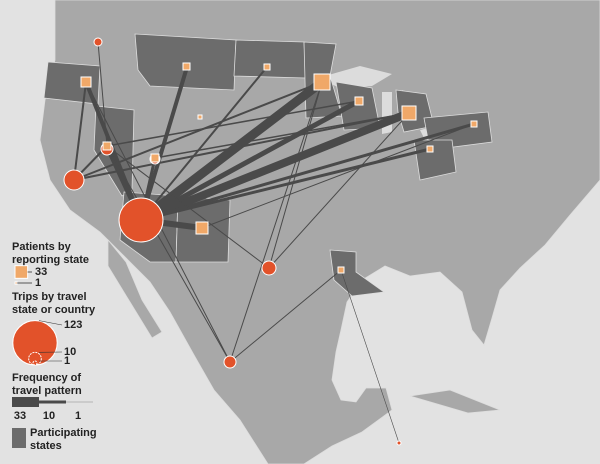 The height and width of the screenshot is (464, 600). What do you see at coordinates (455, 401) in the screenshot?
I see `cuba` at bounding box center [455, 401].